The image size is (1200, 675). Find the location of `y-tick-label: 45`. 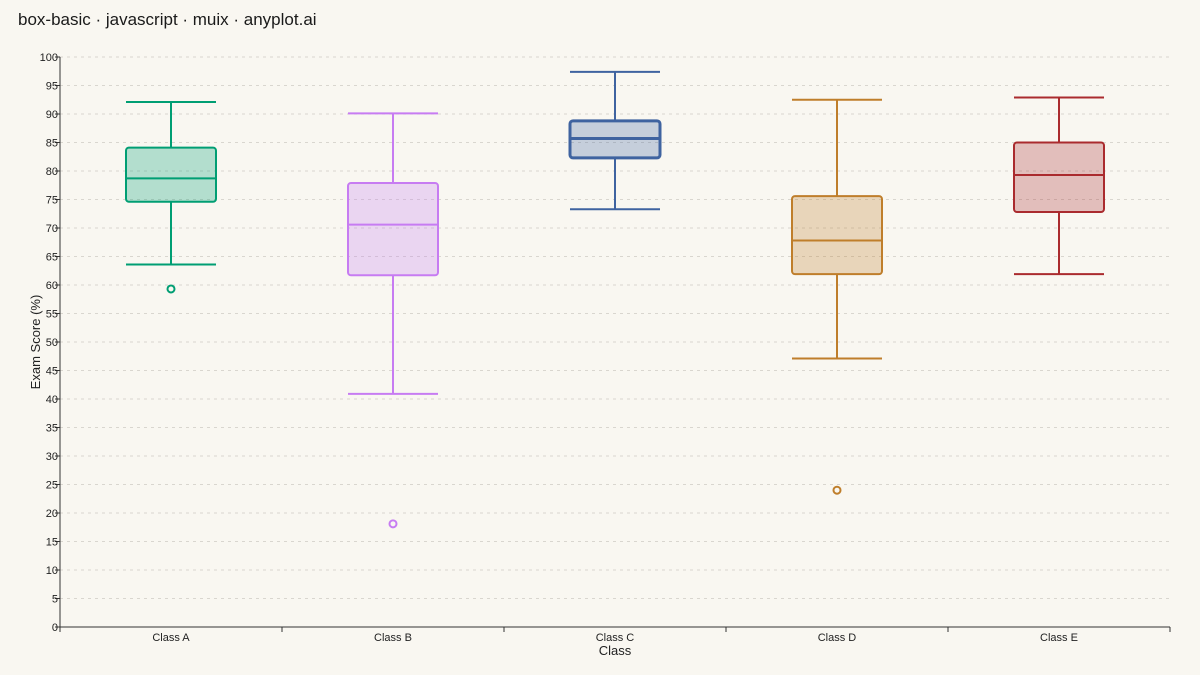

y-tick-label: 45 is located at coordinates (52, 372).